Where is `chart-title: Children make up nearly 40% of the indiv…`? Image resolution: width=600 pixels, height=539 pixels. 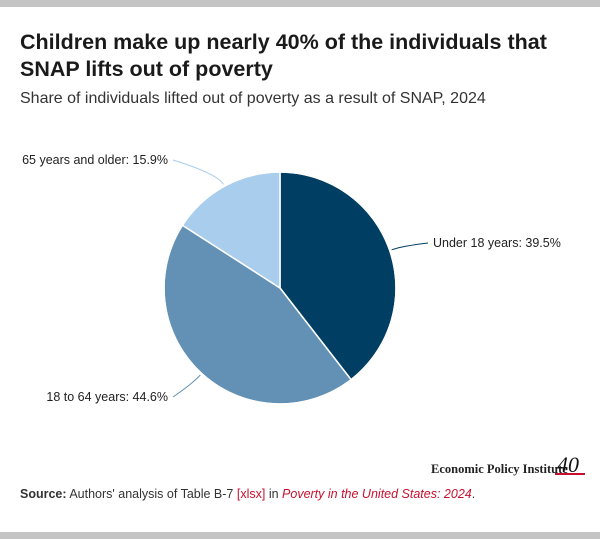 chart-title: Children make up nearly 40% of the indiv… is located at coordinates (283, 55).